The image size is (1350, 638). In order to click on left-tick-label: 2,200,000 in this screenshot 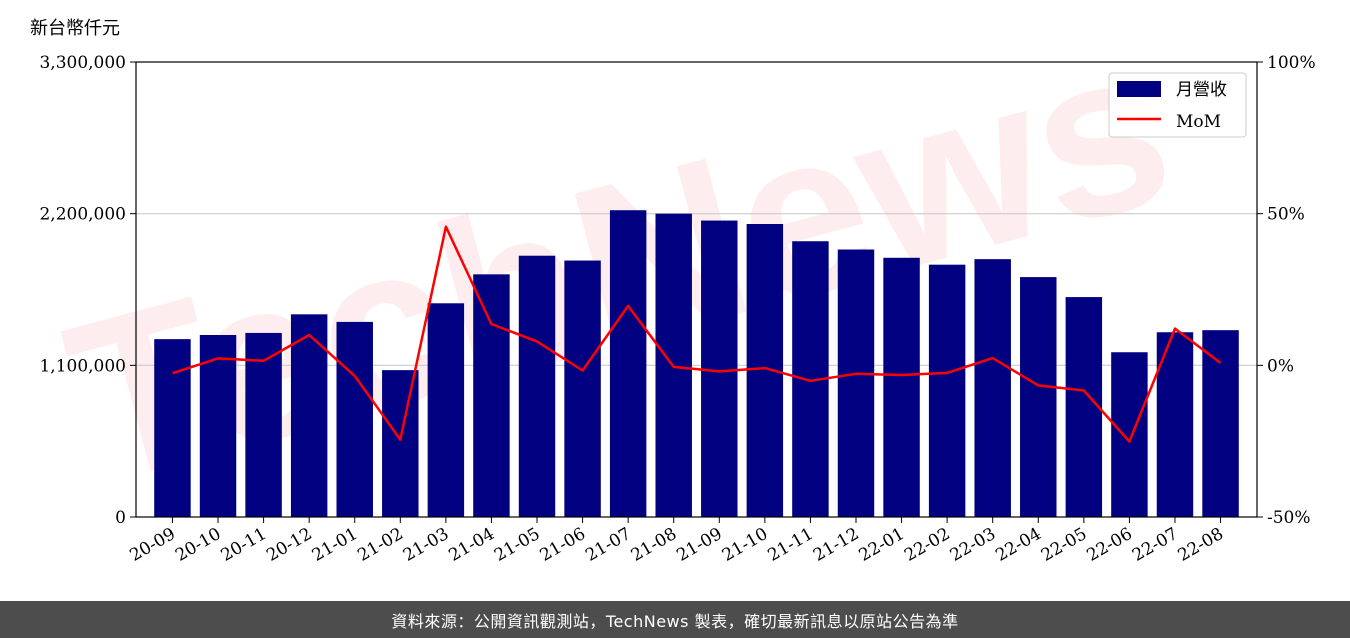, I will do `click(82, 215)`.